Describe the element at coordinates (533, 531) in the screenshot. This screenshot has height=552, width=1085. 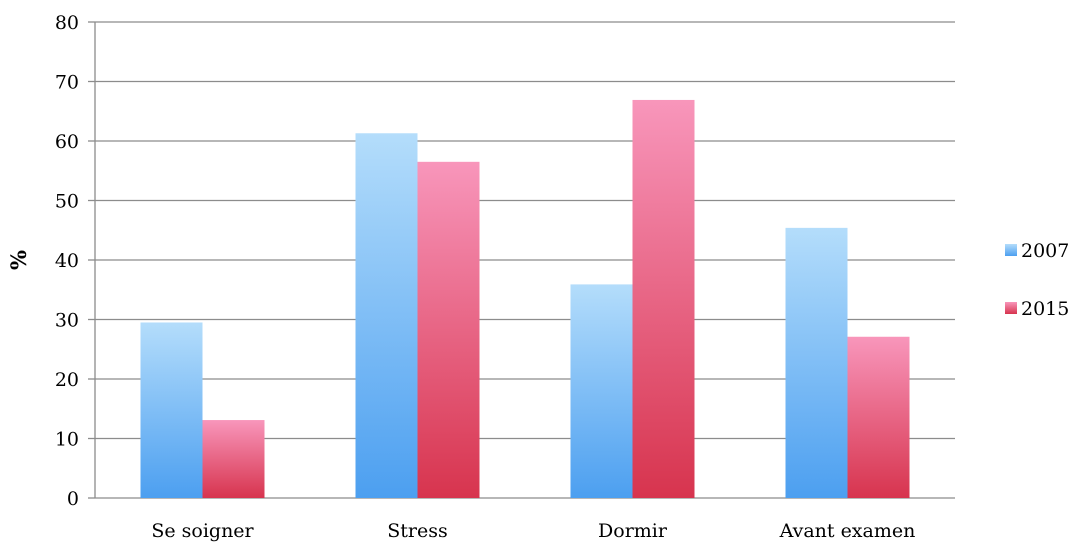
I see `x-axis-categories: Se soigner Stress Dormir Avant examen` at that location.